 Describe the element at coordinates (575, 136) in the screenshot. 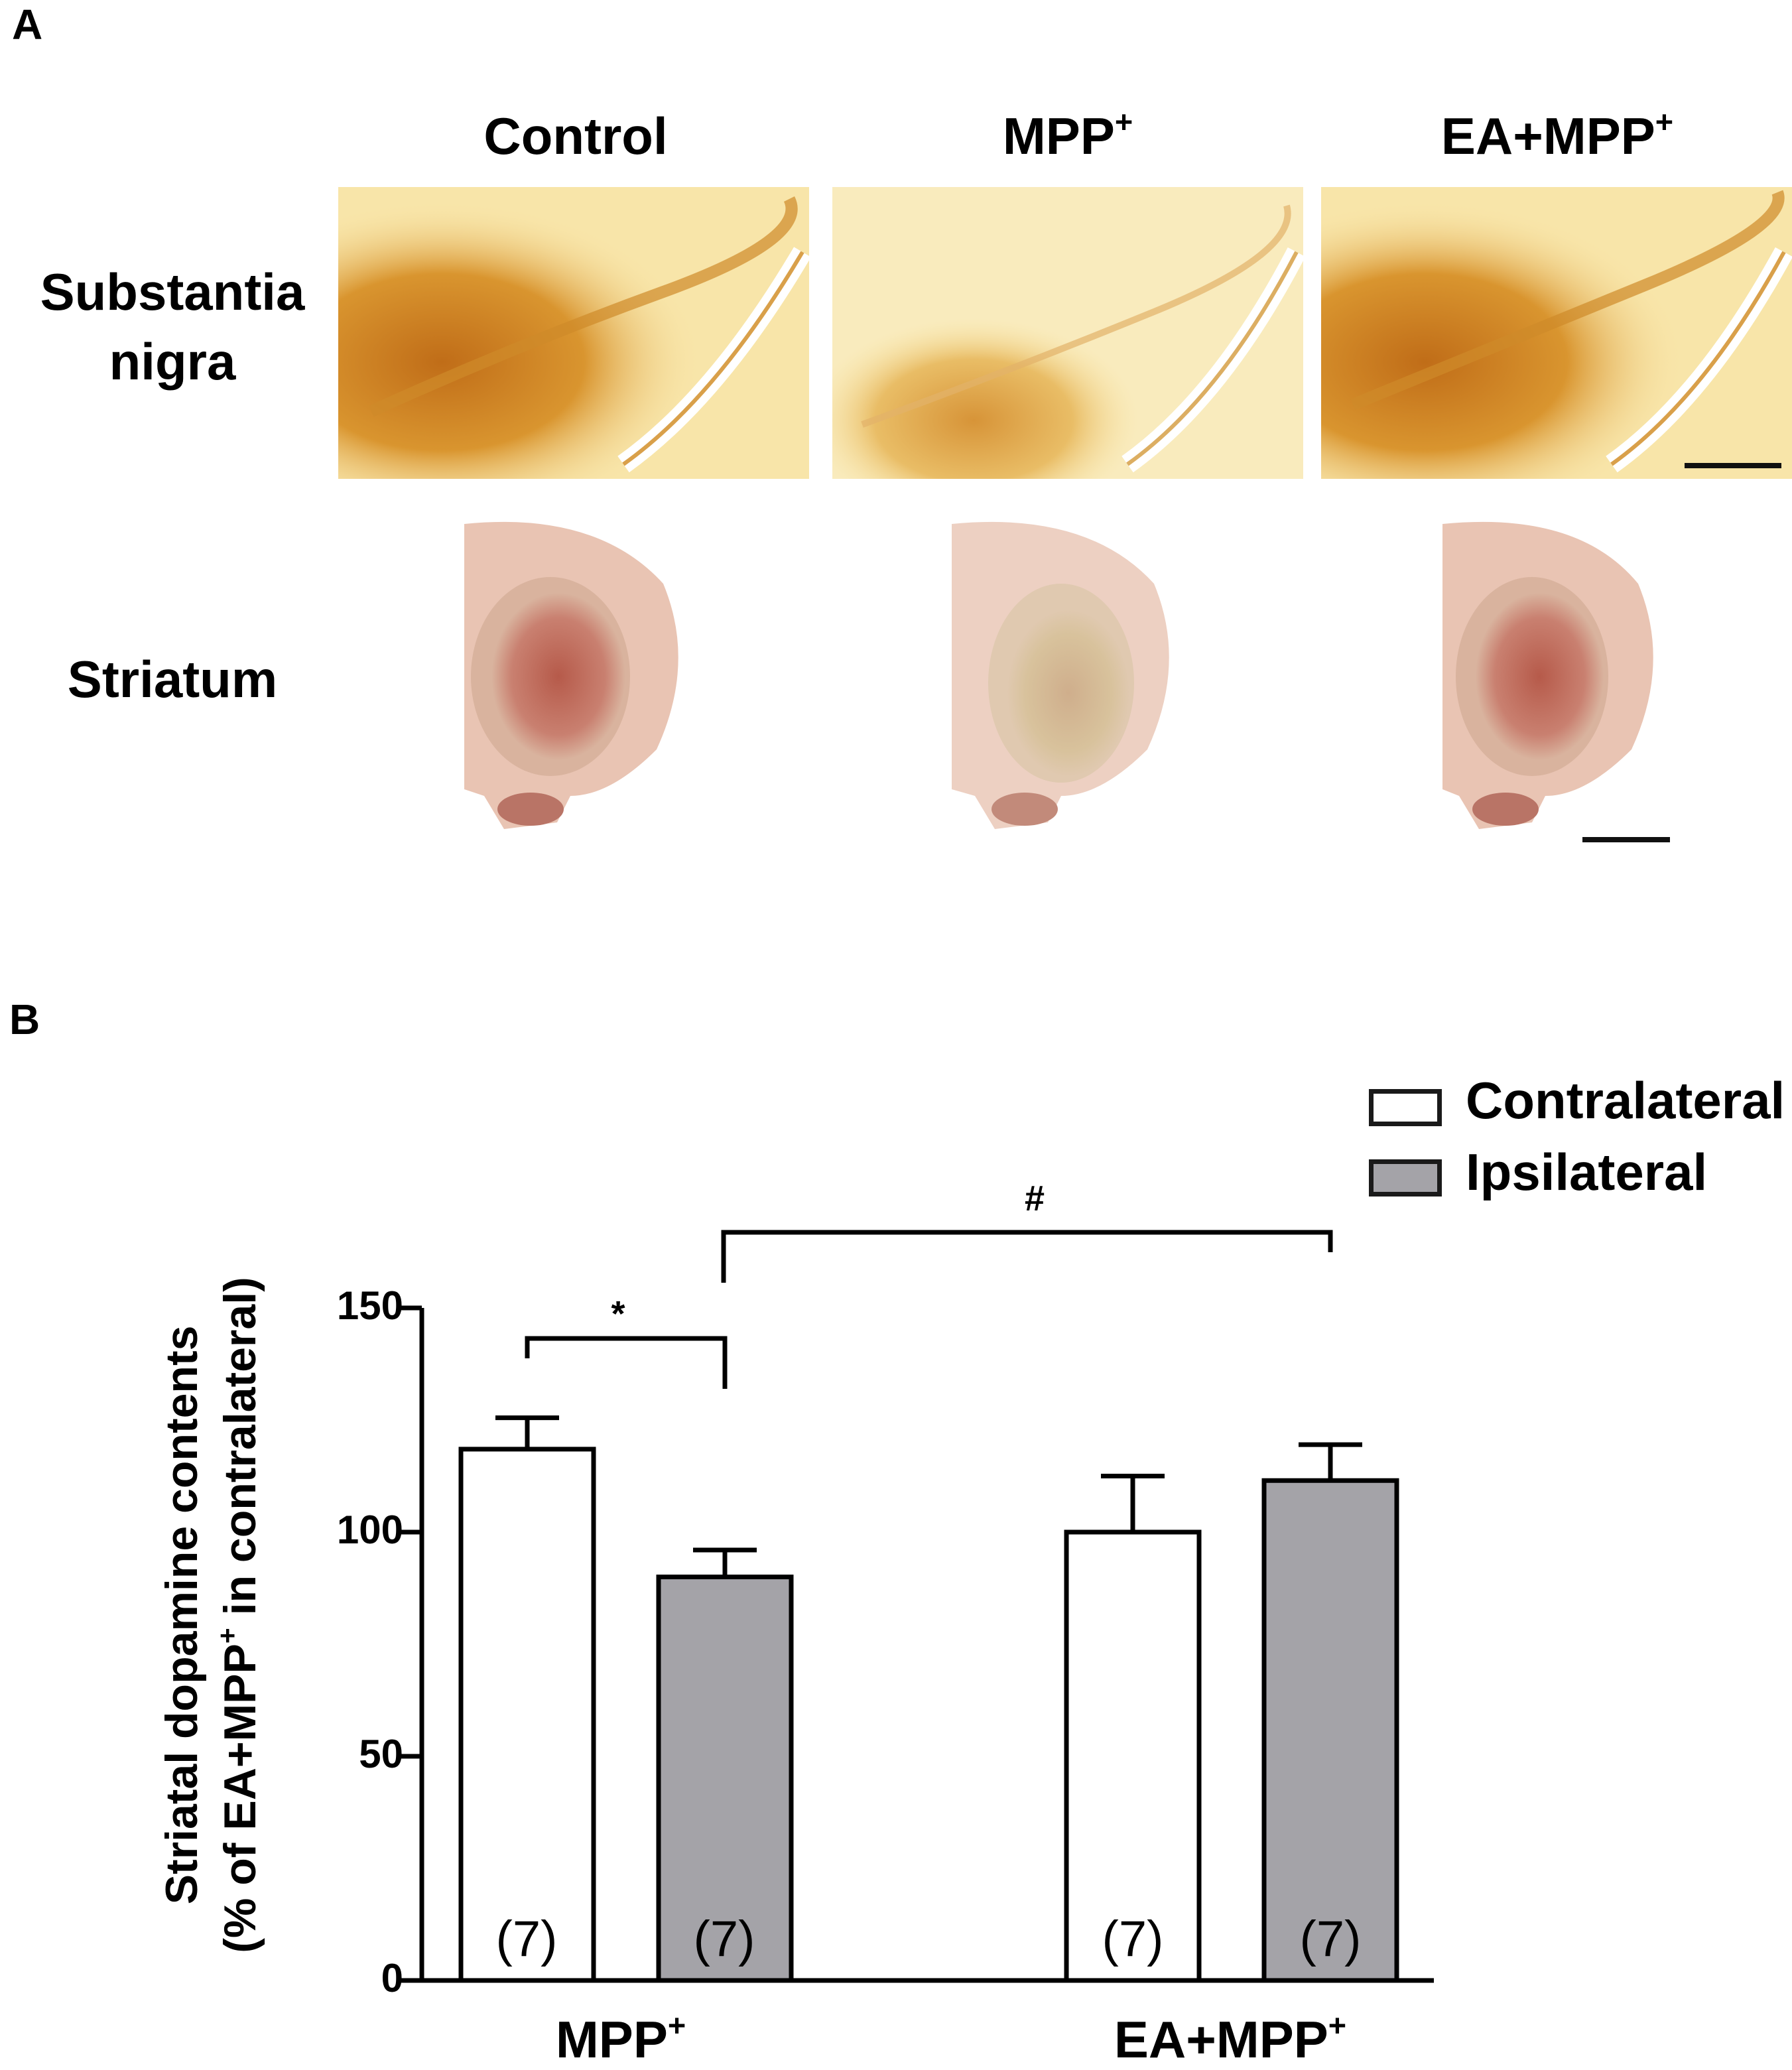

I see `column-title-control: Control` at that location.